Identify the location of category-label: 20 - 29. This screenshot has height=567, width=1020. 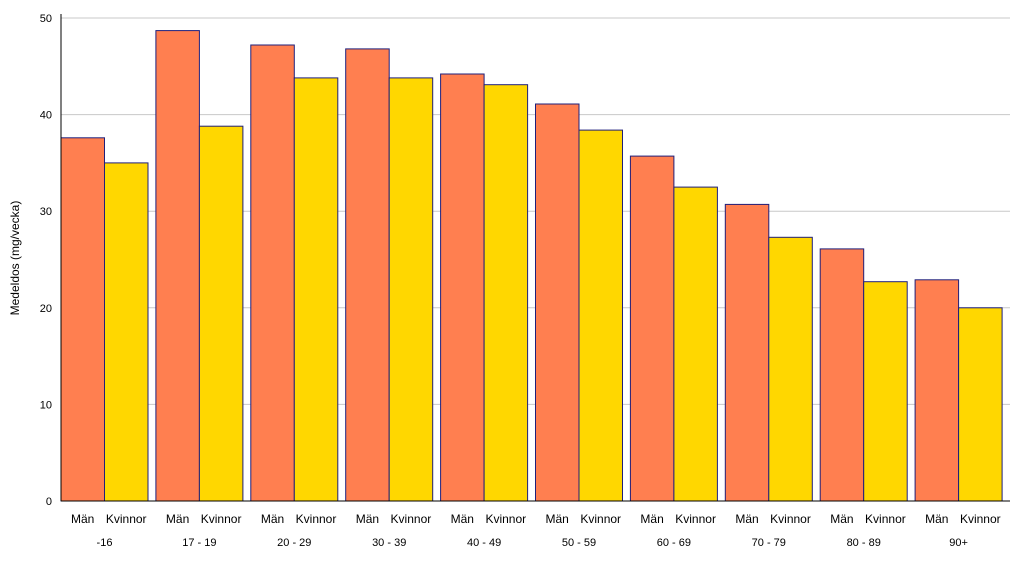
(294, 543).